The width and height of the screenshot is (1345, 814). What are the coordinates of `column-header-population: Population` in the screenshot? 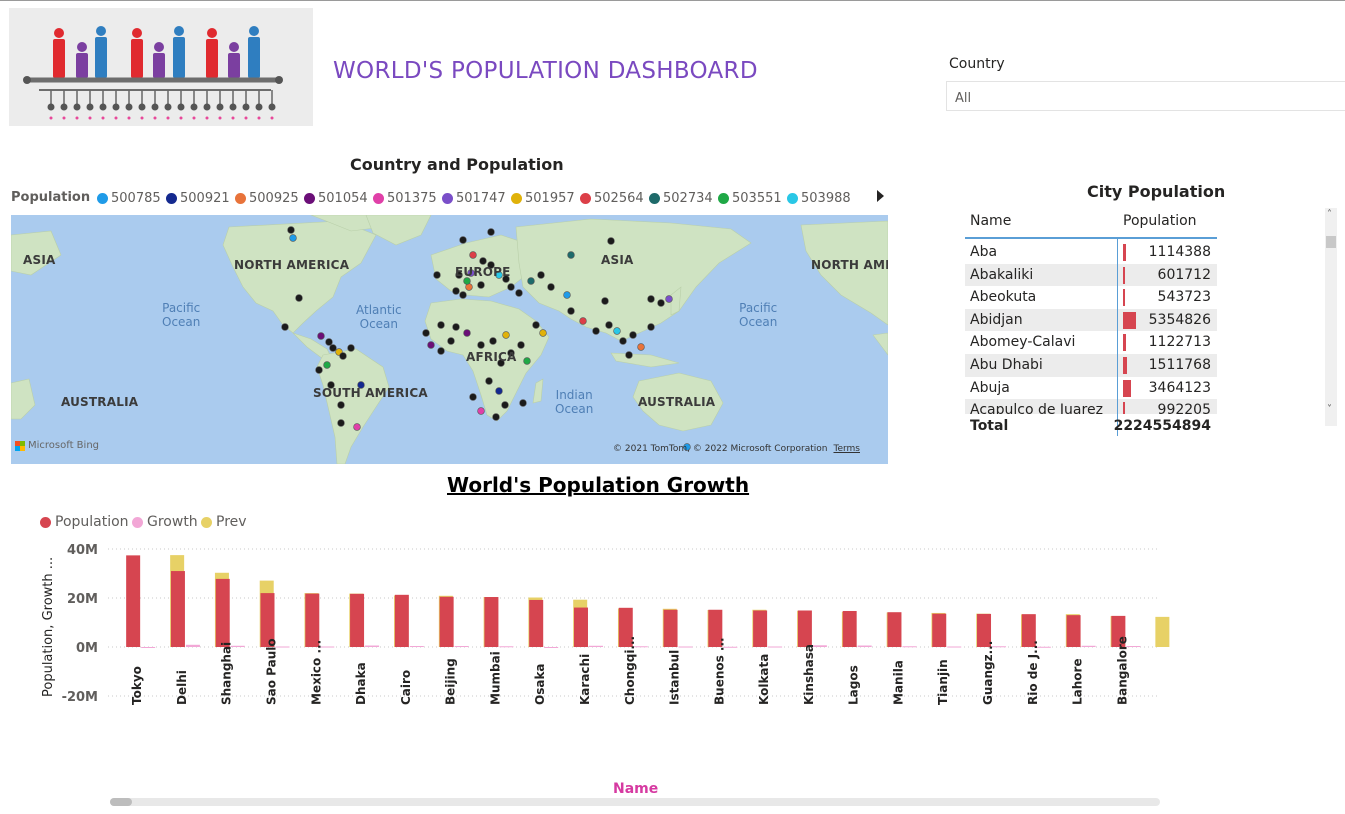 It's located at (1160, 221).